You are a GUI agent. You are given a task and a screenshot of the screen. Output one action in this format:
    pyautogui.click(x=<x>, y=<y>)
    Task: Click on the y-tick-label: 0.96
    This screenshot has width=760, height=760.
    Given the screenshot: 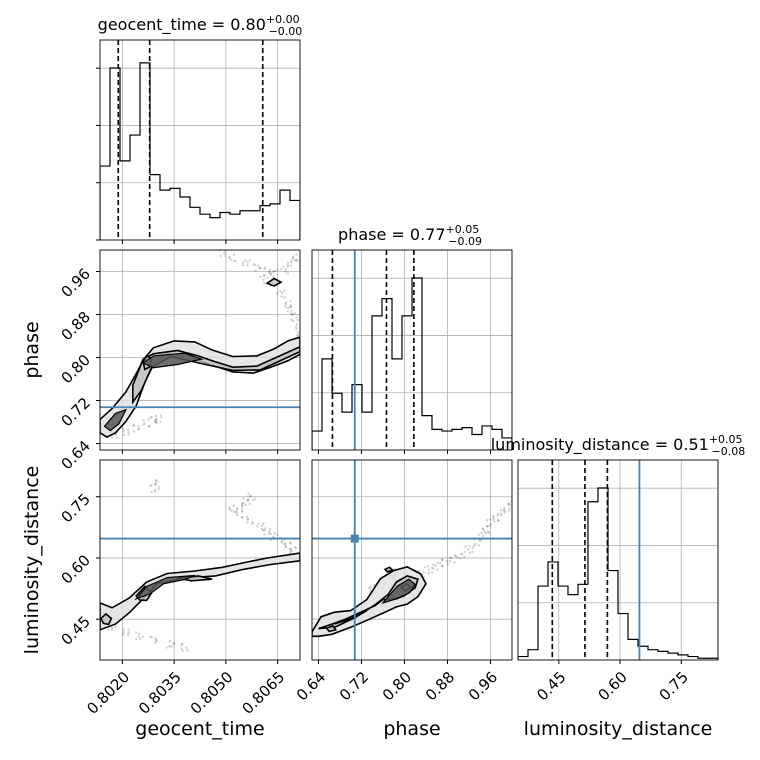 What is the action you would take?
    pyautogui.click(x=76, y=283)
    